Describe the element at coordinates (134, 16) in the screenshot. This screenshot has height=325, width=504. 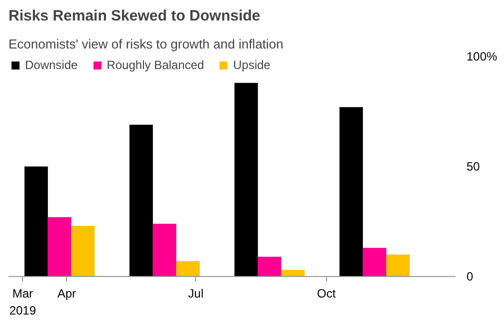
I see `chart-title: Risks Remain Skewed to Downside` at that location.